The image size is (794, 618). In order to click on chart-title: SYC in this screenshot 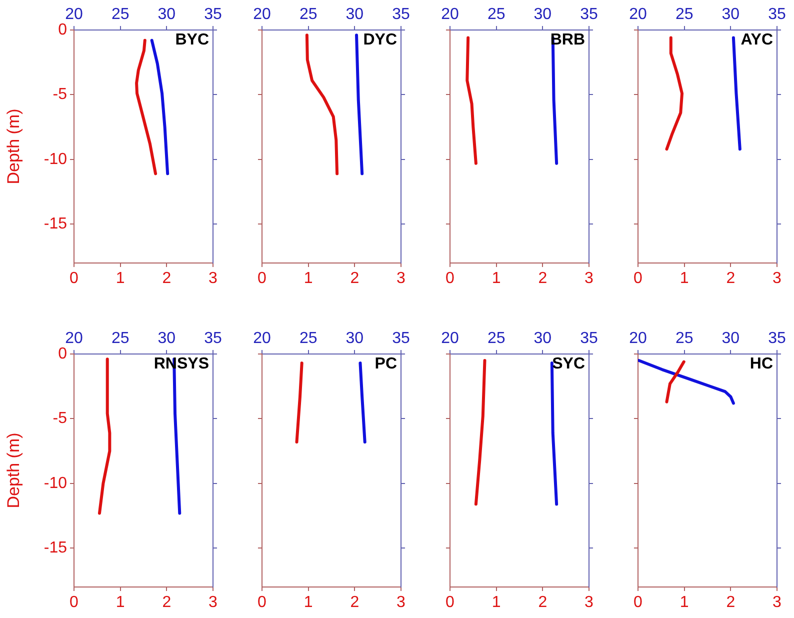, I will do `click(569, 363)`.